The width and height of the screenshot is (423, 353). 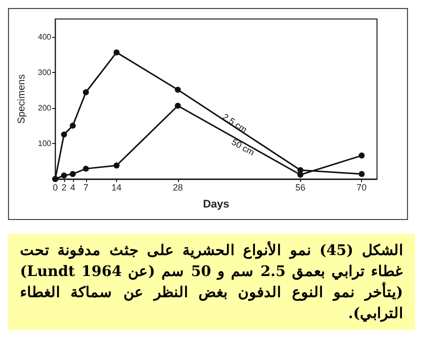 What do you see at coordinates (55, 187) in the screenshot?
I see `x-tick-label: 0` at bounding box center [55, 187].